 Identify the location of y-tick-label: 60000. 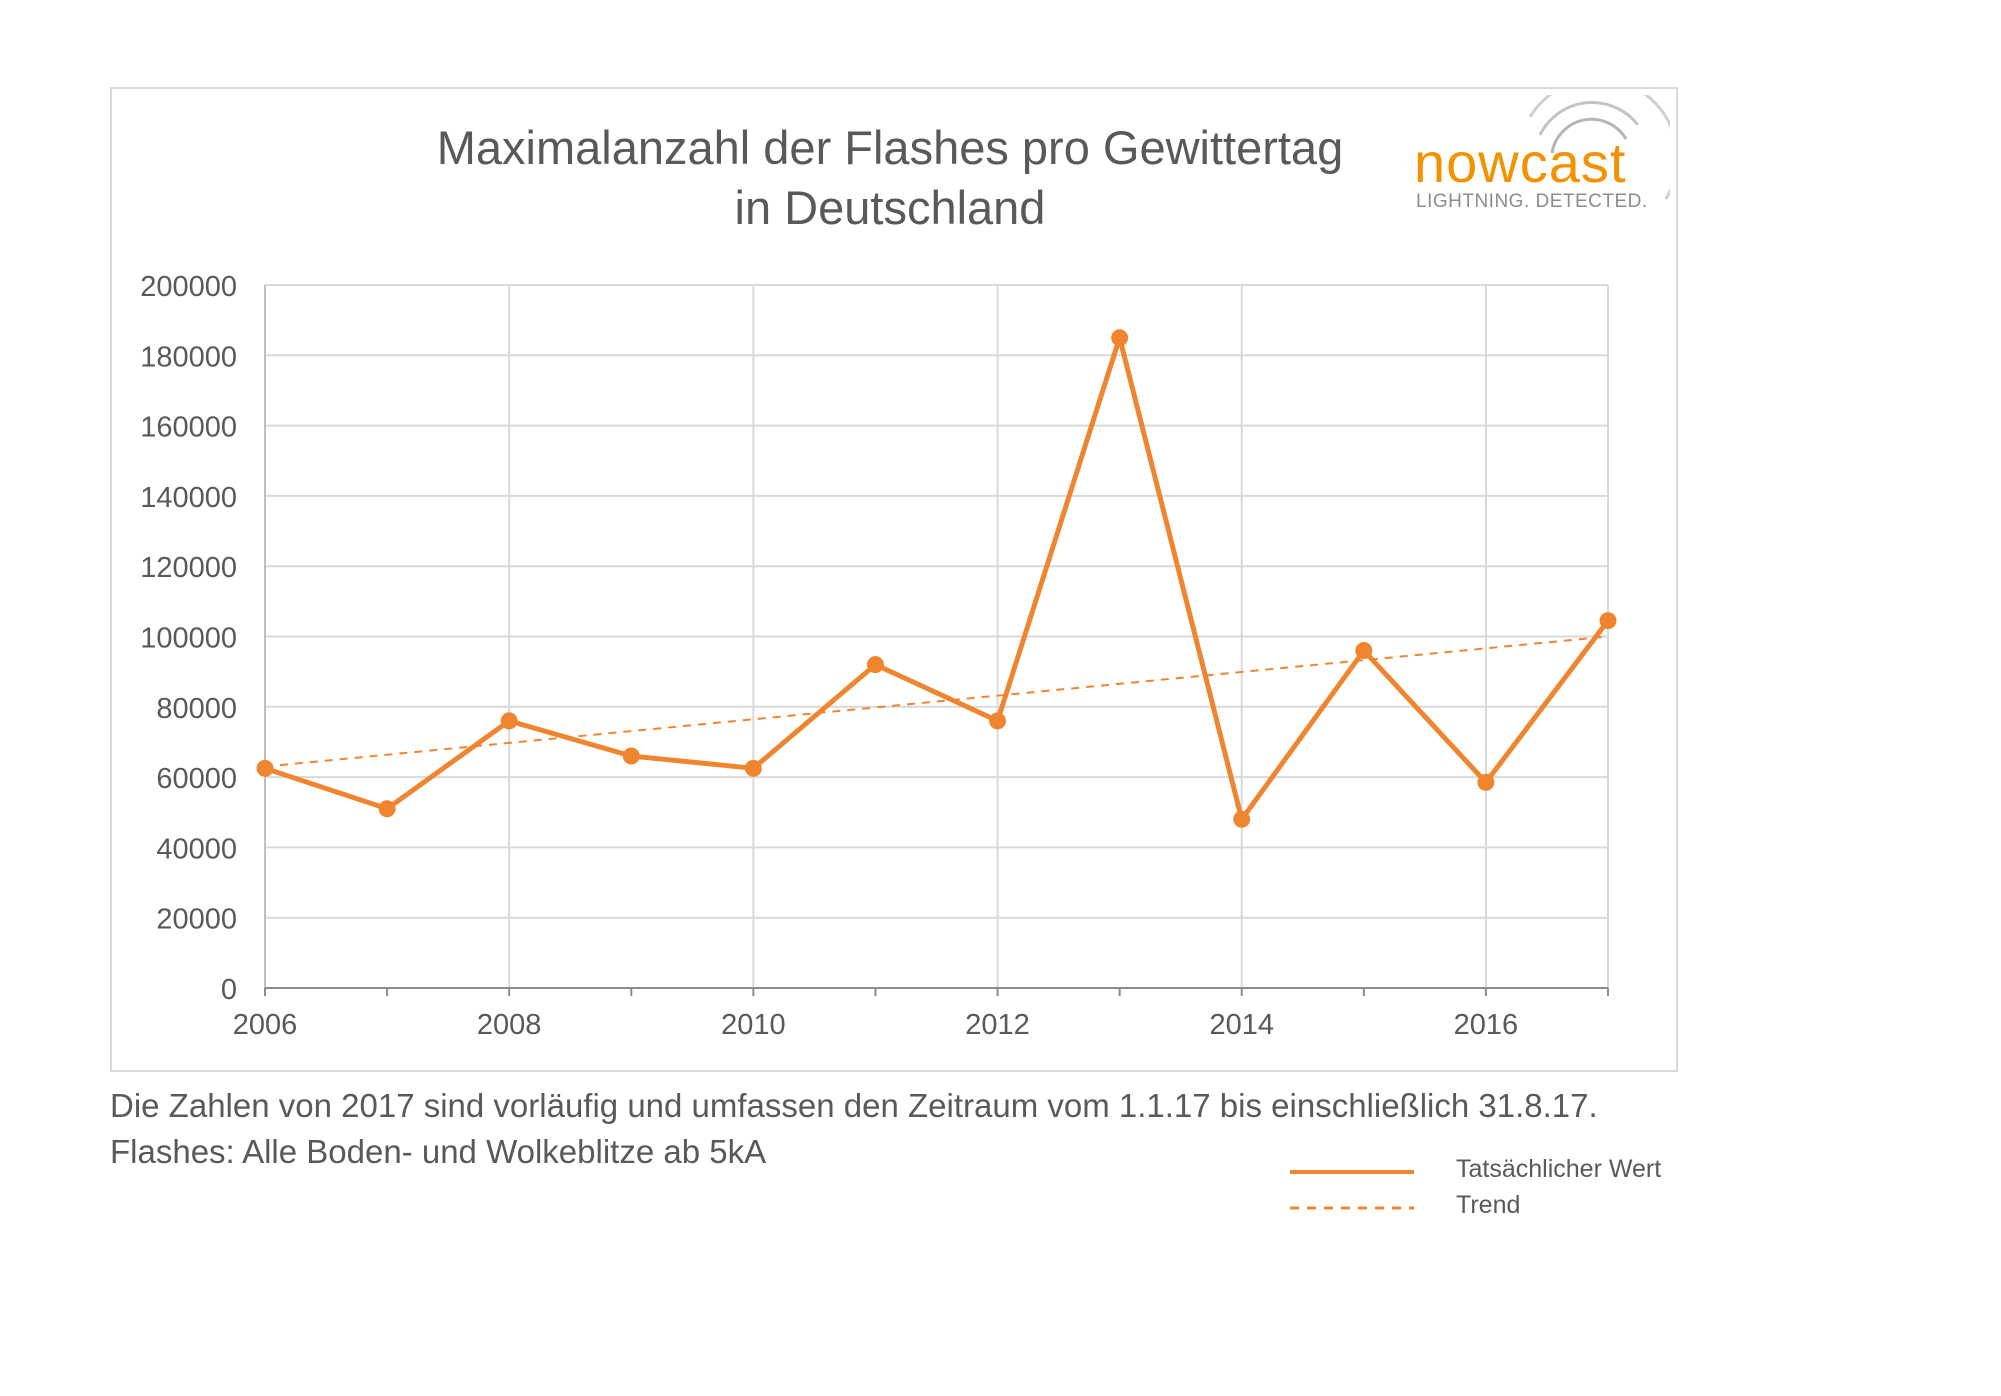
(196, 779).